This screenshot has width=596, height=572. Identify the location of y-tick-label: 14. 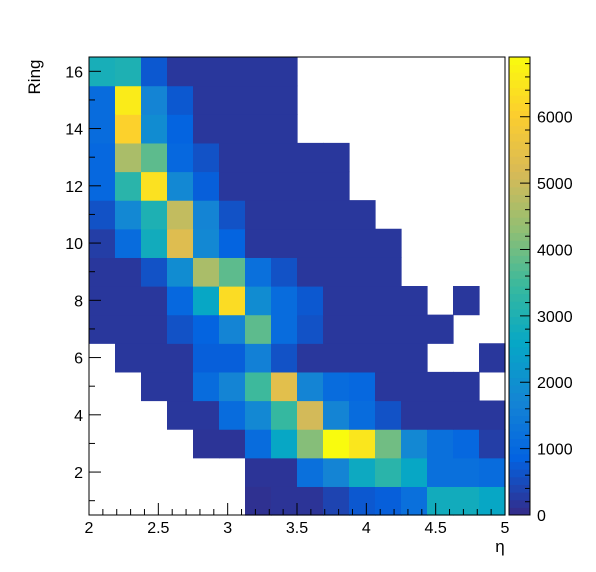
(74, 130).